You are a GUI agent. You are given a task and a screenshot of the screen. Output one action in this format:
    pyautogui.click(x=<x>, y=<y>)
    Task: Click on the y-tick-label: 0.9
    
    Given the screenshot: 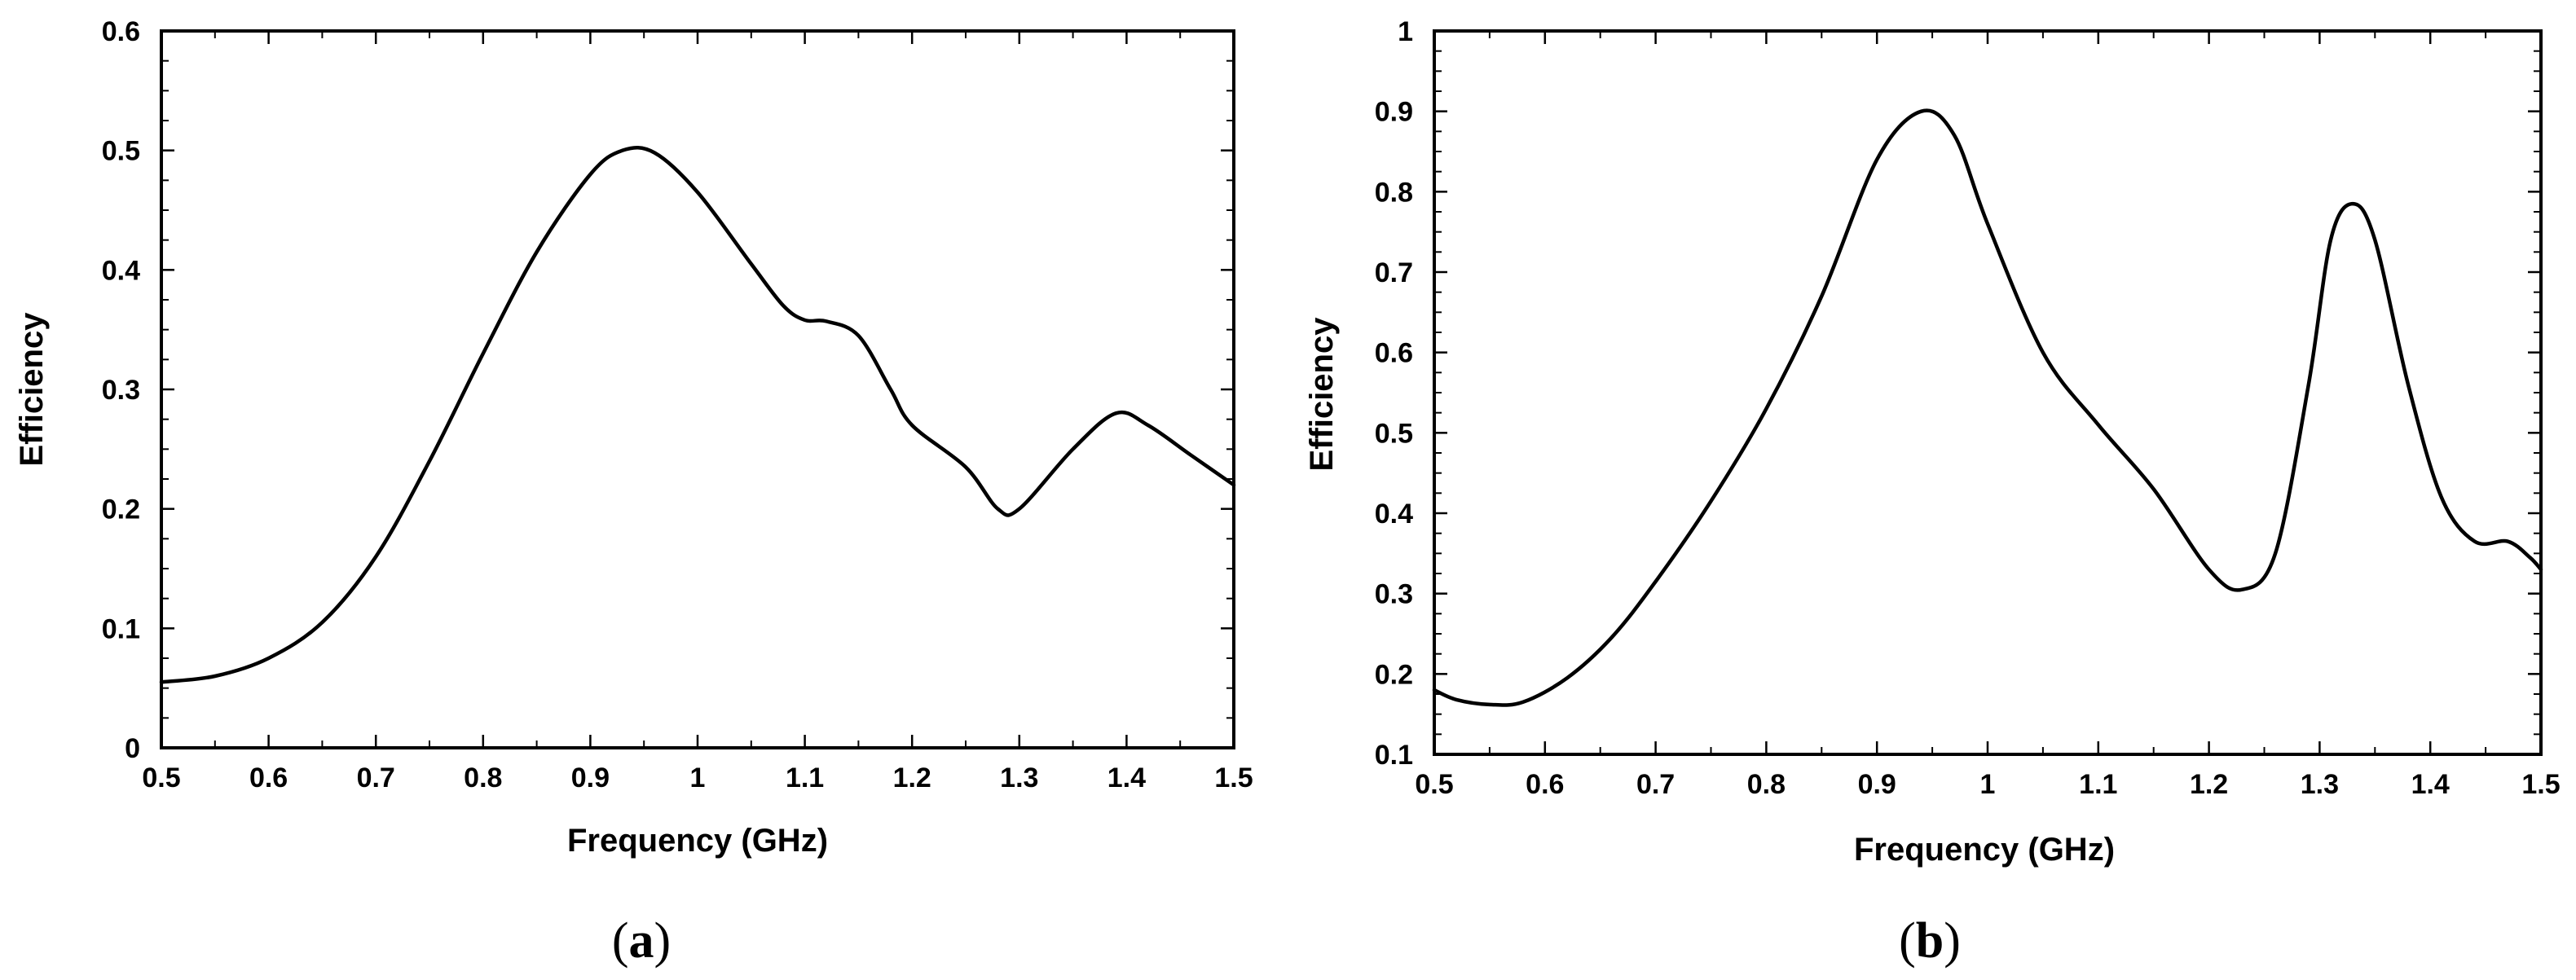 What is the action you would take?
    pyautogui.click(x=1394, y=113)
    